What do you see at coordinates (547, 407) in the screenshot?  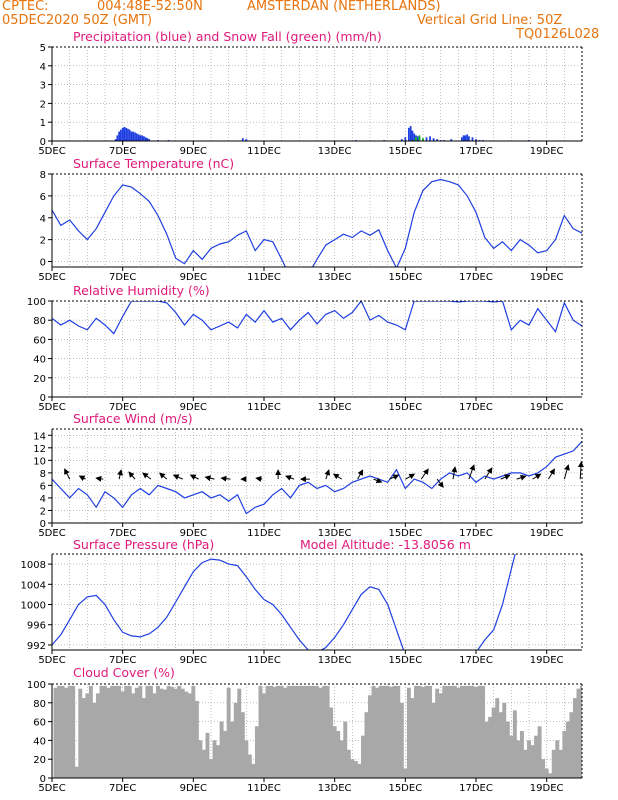 I see `x-tick-label: 19DEC` at bounding box center [547, 407].